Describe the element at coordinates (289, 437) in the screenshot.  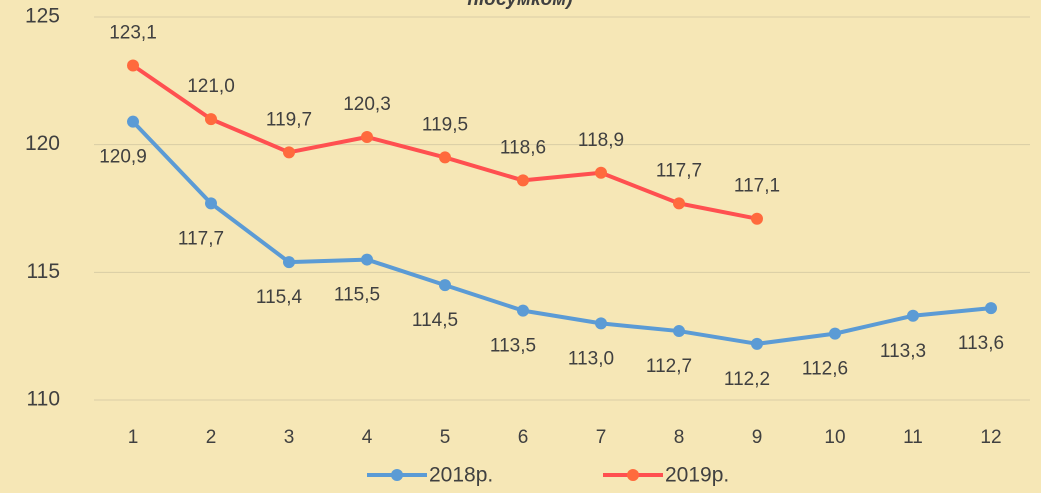
I see `x-tick-label: 3` at that location.